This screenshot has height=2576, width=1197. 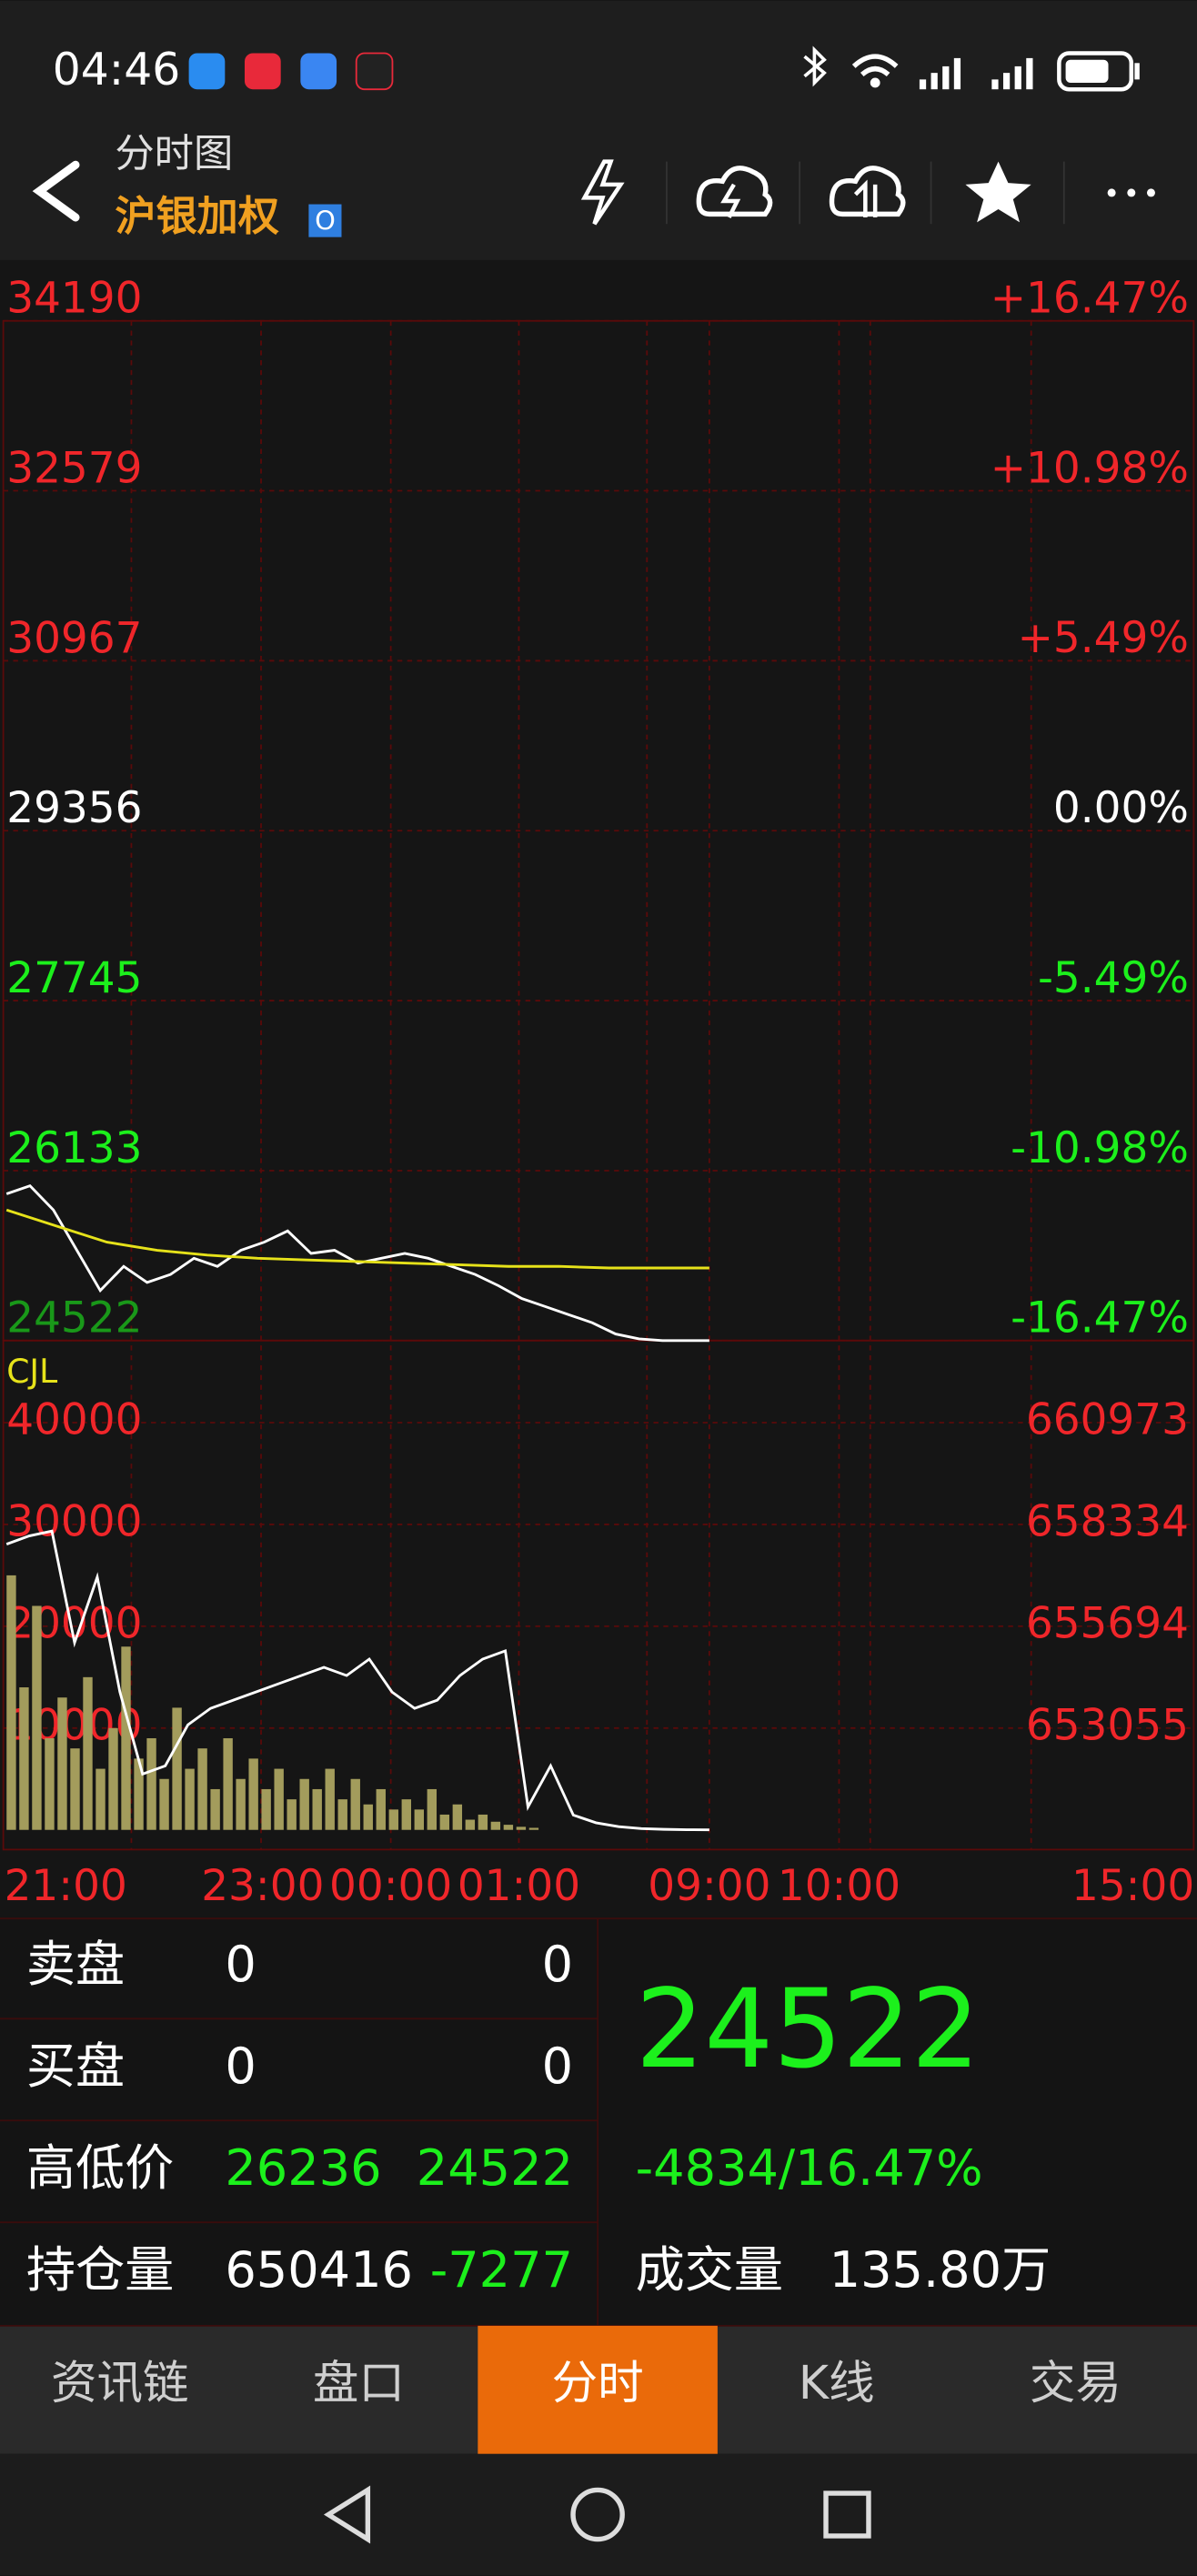 What do you see at coordinates (74, 299) in the screenshot?
I see `y-tick-label: 34190` at bounding box center [74, 299].